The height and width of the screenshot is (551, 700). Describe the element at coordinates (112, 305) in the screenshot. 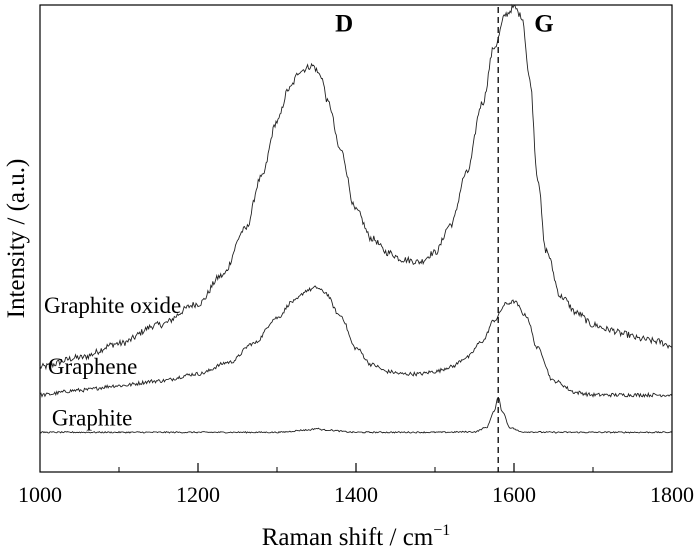

I see `series-label-0: Graphite oxide` at that location.